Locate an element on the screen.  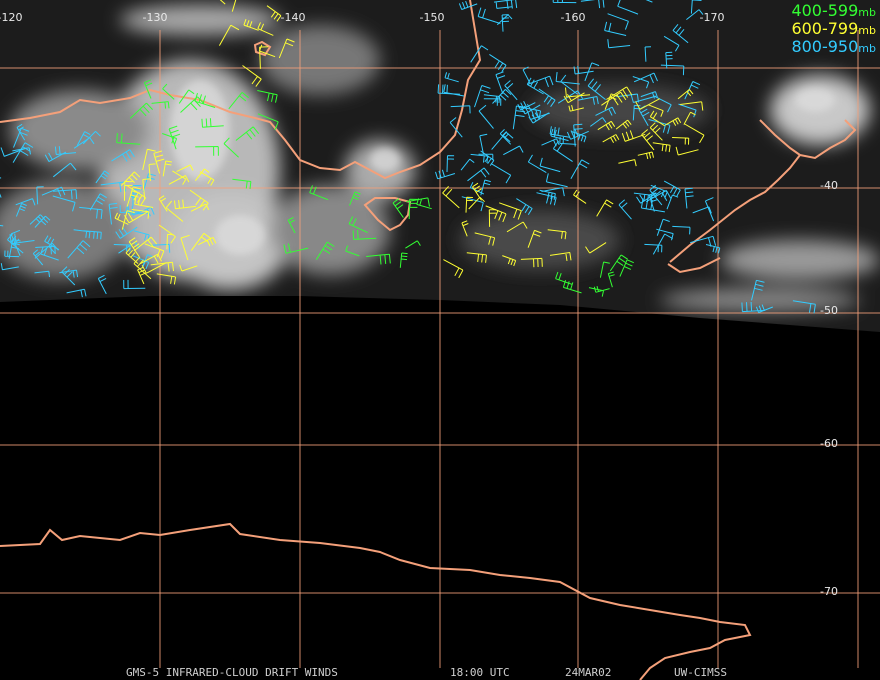
footer-source: UW-CIMSS is located at coordinates (700, 672).